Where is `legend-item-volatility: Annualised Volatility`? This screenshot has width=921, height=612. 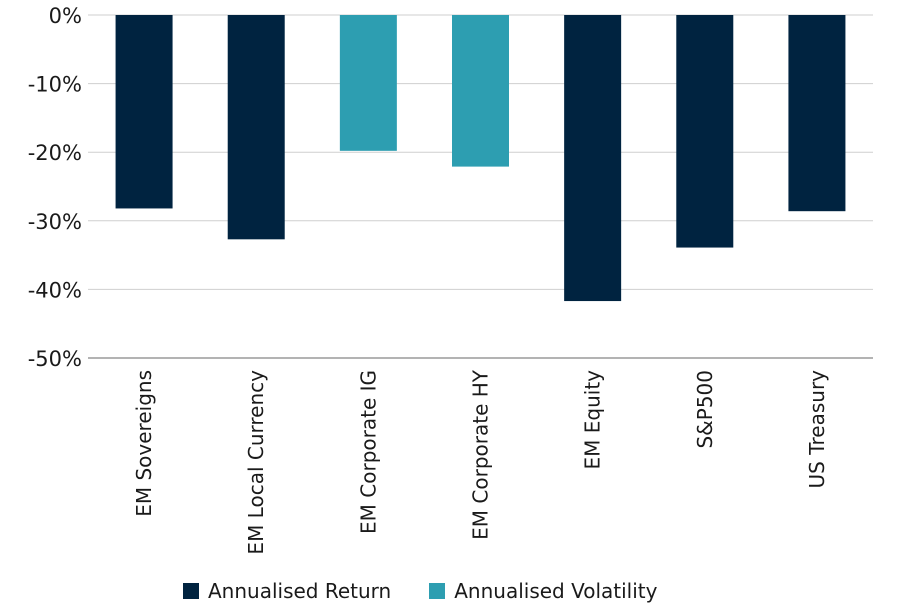 legend-item-volatility: Annualised Volatility is located at coordinates (543, 591).